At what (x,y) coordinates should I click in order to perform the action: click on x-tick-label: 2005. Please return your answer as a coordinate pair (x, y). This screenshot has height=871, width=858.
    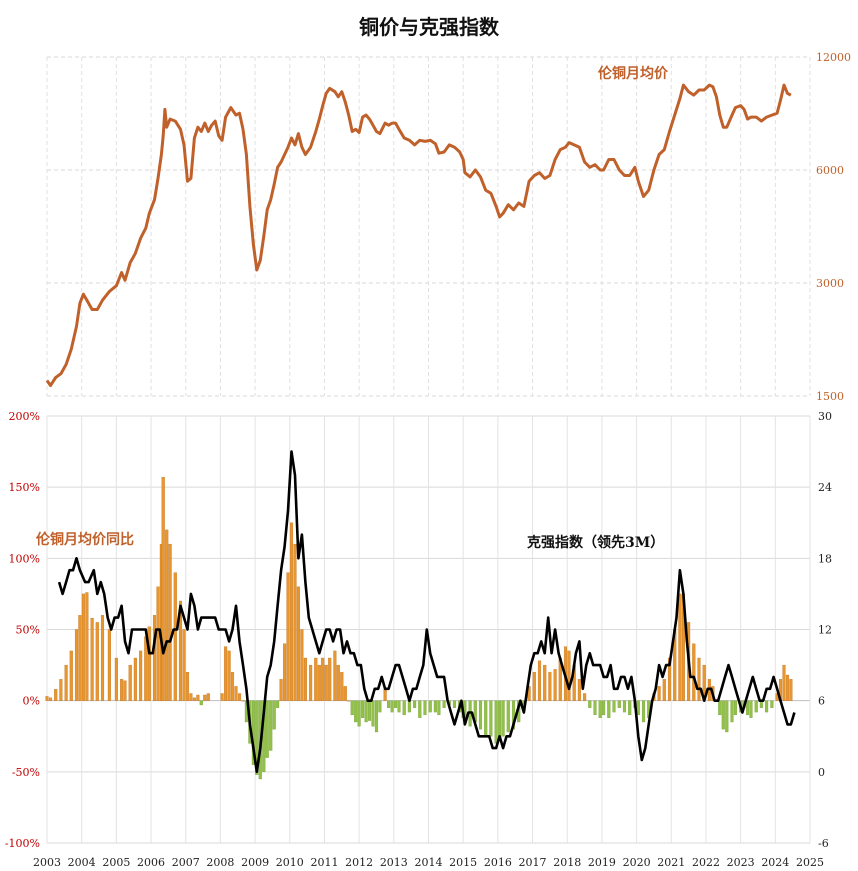
    Looking at the image, I should click on (116, 862).